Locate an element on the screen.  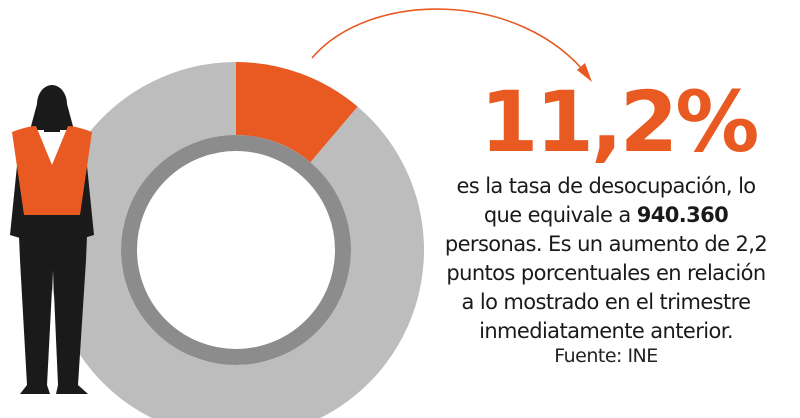
description-line: puntos porcentuales en relación is located at coordinates (606, 273).